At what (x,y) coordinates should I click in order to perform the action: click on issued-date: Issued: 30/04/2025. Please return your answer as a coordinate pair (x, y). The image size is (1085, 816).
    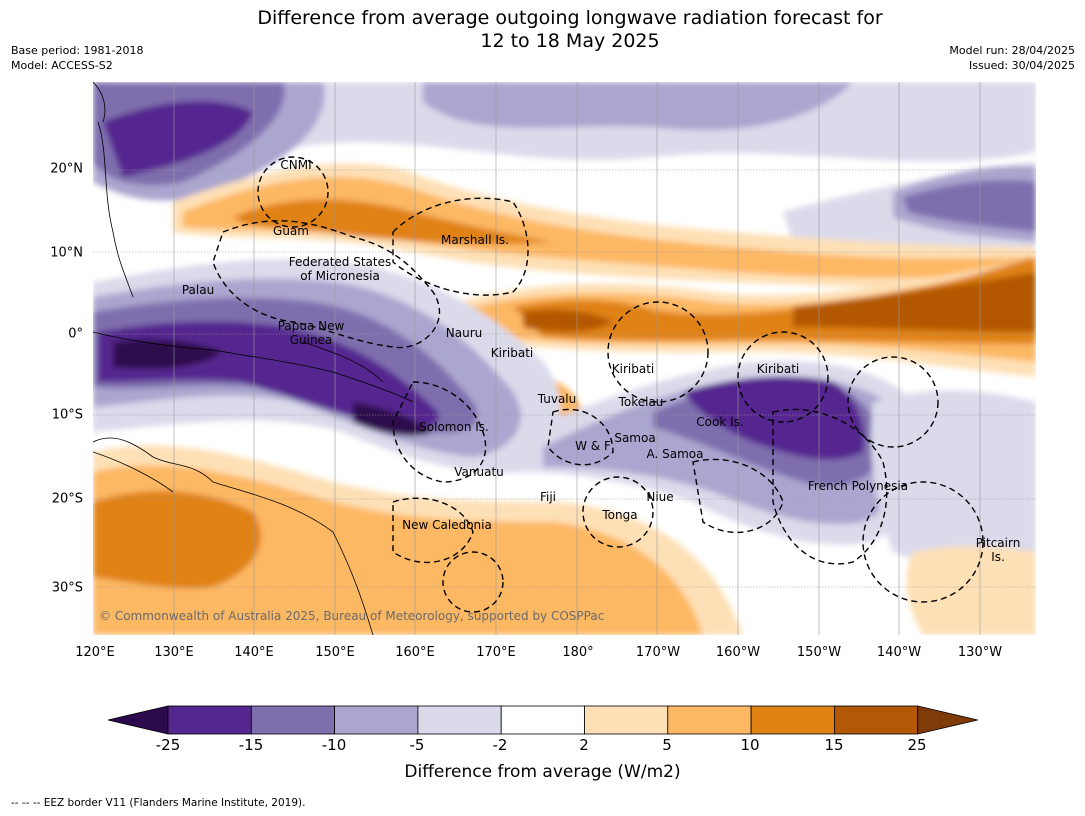
    Looking at the image, I should click on (1021, 65).